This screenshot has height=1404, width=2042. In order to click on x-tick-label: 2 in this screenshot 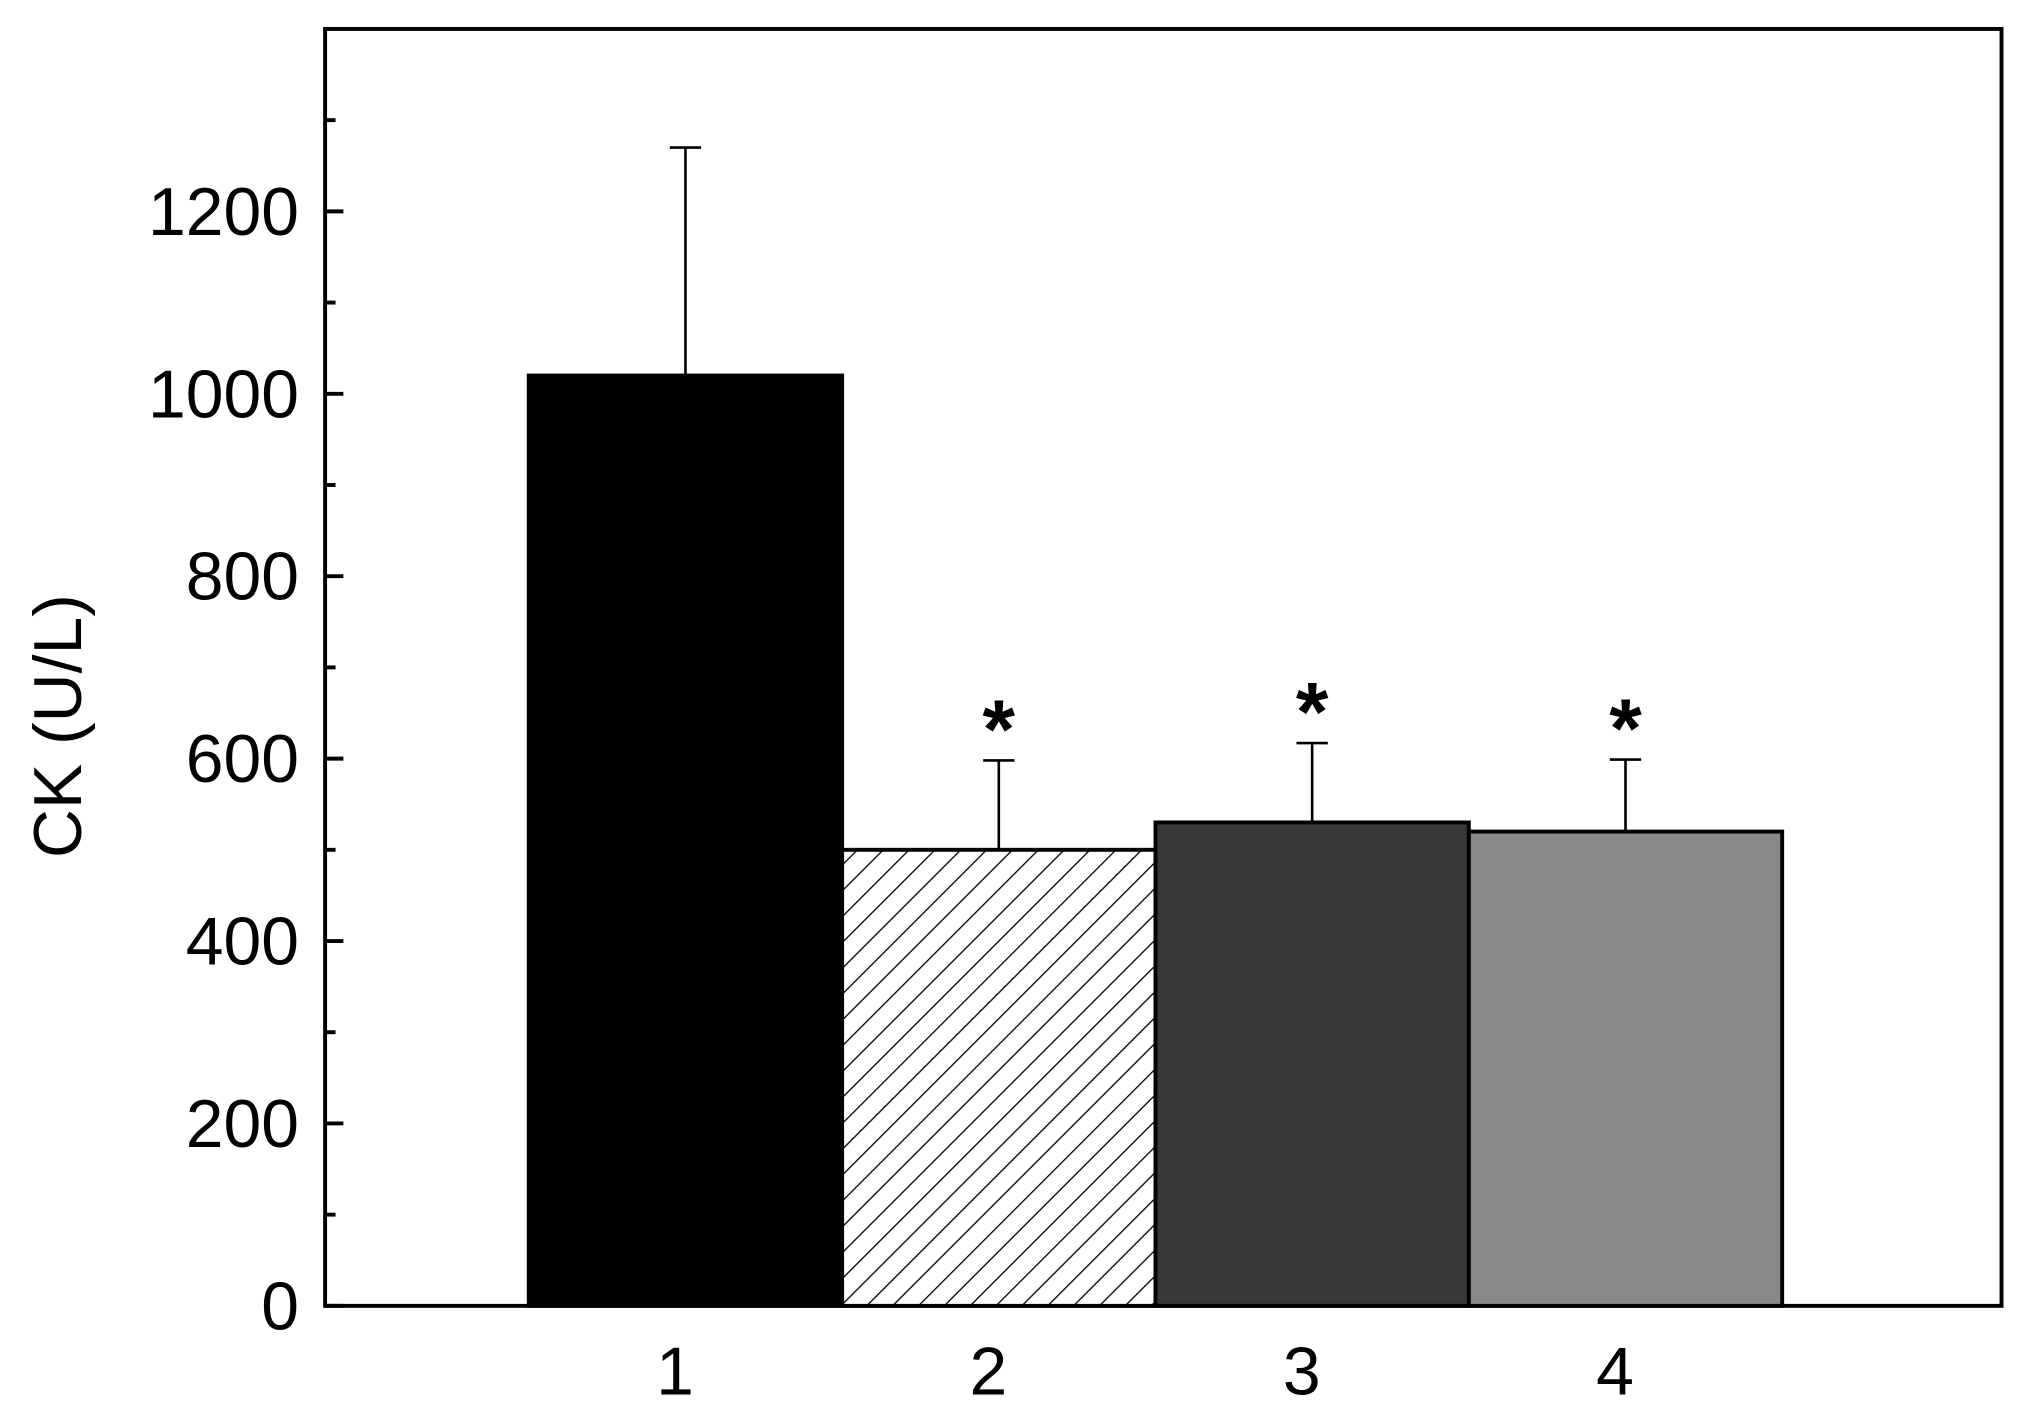, I will do `click(988, 1369)`.